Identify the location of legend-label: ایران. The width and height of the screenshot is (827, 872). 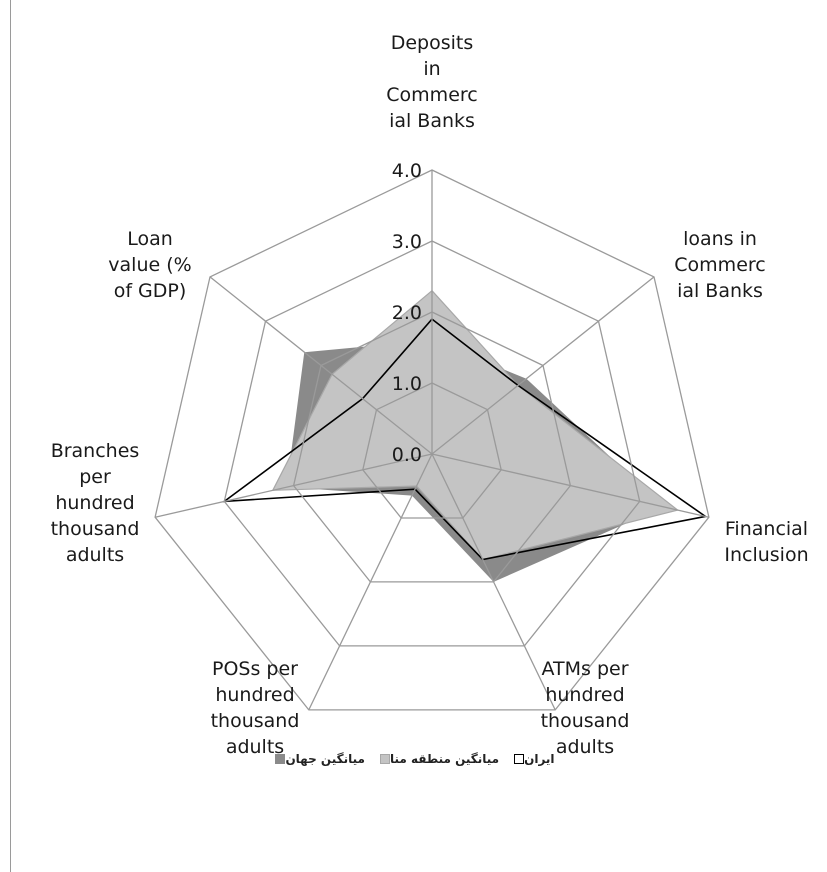
(539, 759).